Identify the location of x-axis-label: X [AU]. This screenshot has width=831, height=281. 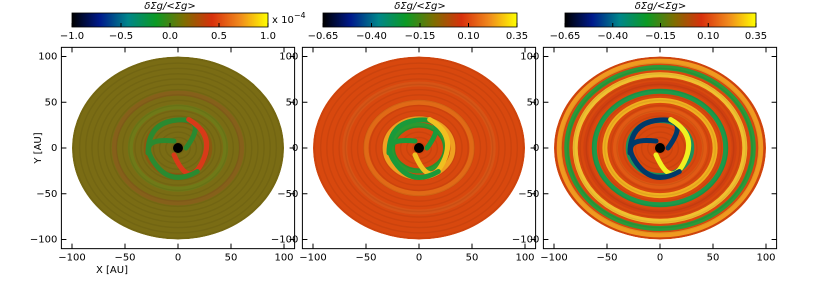
(112, 270).